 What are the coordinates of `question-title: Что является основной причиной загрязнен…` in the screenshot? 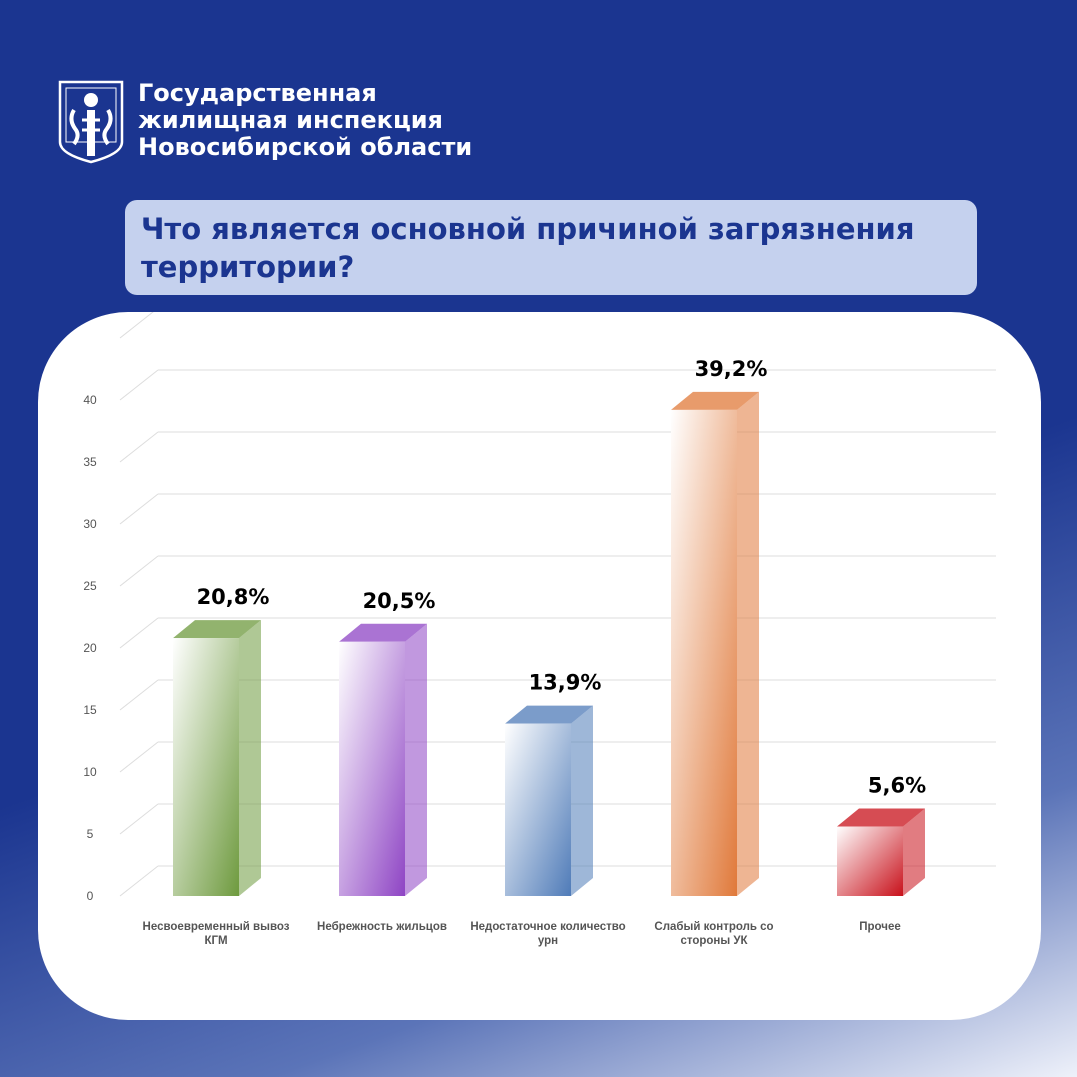 It's located at (528, 248).